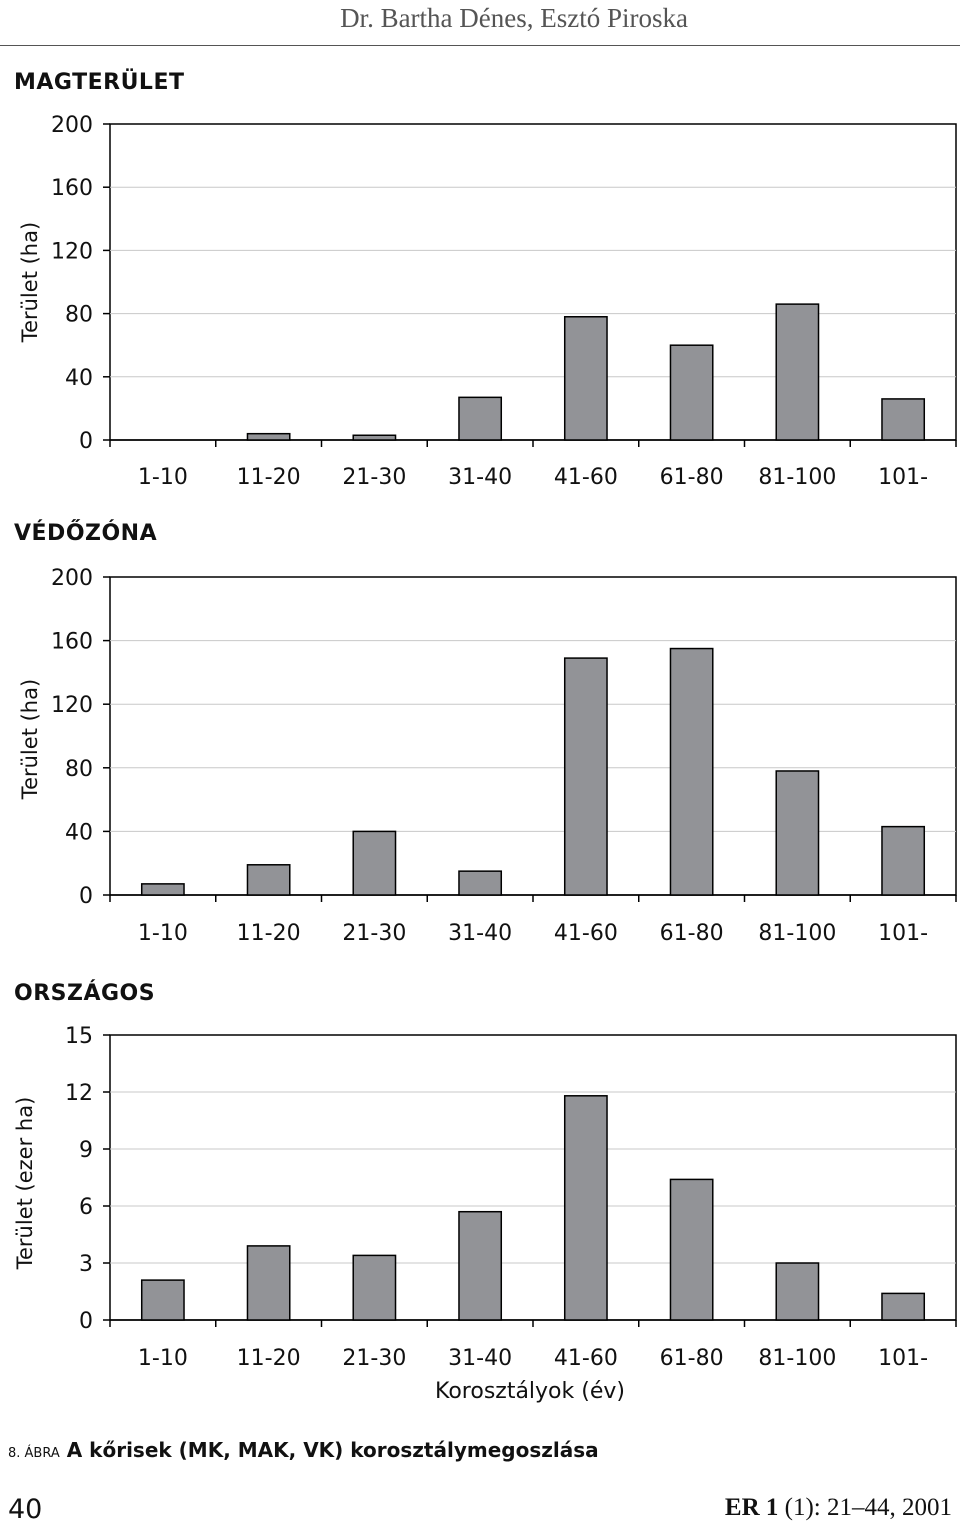 Image resolution: width=960 pixels, height=1525 pixels. Describe the element at coordinates (530, 1391) in the screenshot. I see `x-axis-label: Korosztályok (év)` at that location.